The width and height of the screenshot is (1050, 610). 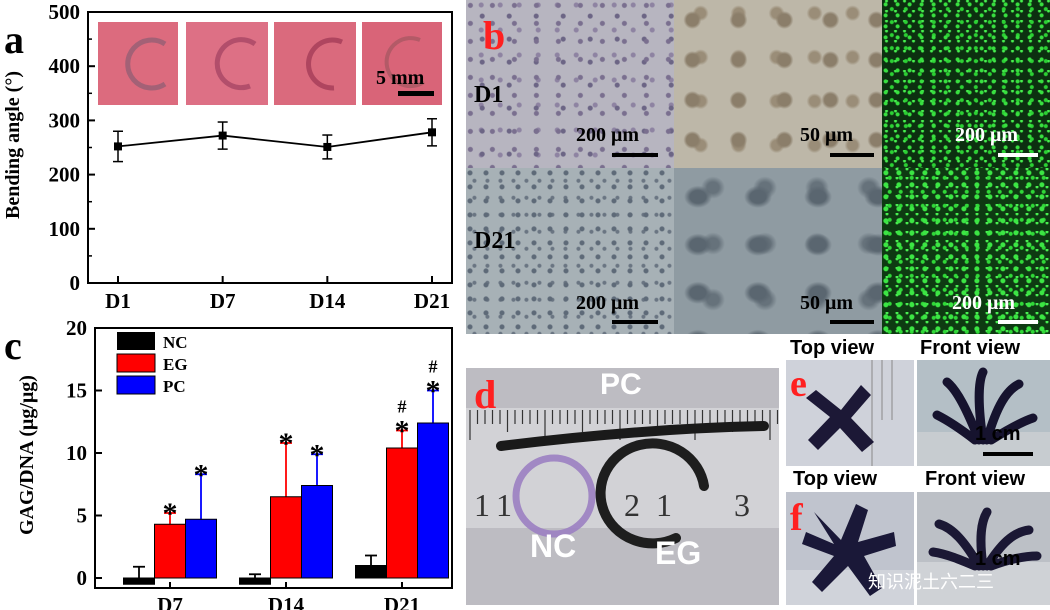 I want to click on photo-e-top, so click(x=850, y=413).